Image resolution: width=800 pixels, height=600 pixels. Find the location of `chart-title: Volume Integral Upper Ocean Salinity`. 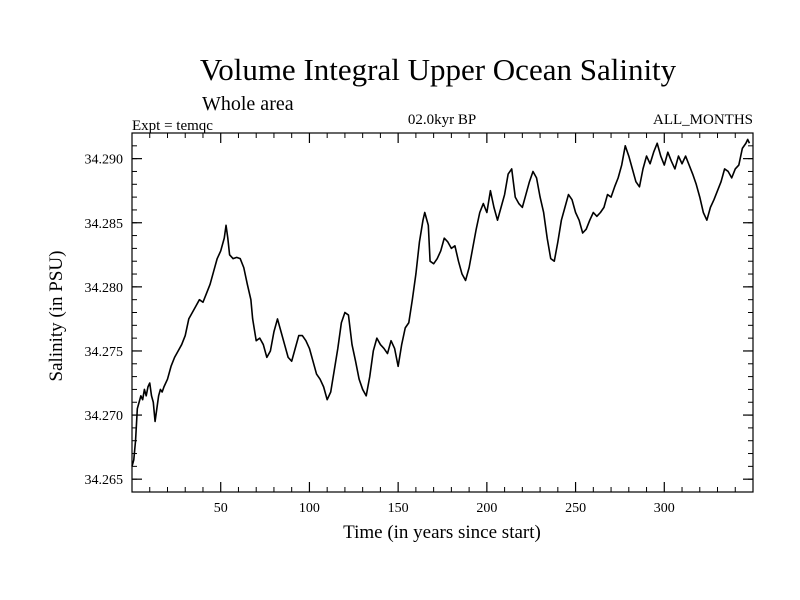

chart-title: Volume Integral Upper Ocean Salinity is located at coordinates (438, 69).